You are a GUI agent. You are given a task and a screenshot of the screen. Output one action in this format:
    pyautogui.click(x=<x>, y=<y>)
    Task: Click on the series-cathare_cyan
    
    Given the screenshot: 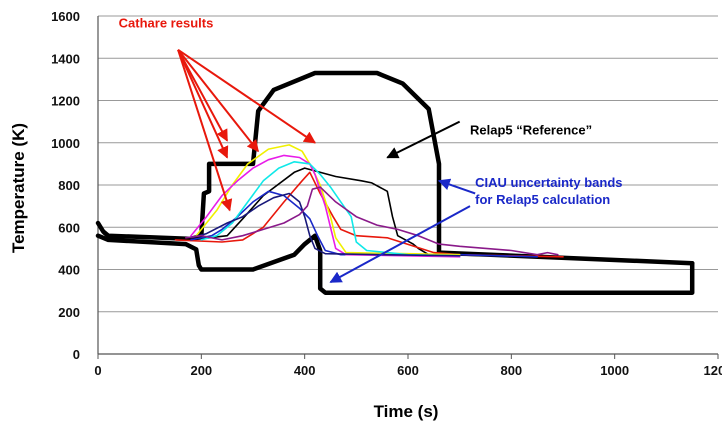 What is the action you would take?
    pyautogui.click(x=330, y=209)
    